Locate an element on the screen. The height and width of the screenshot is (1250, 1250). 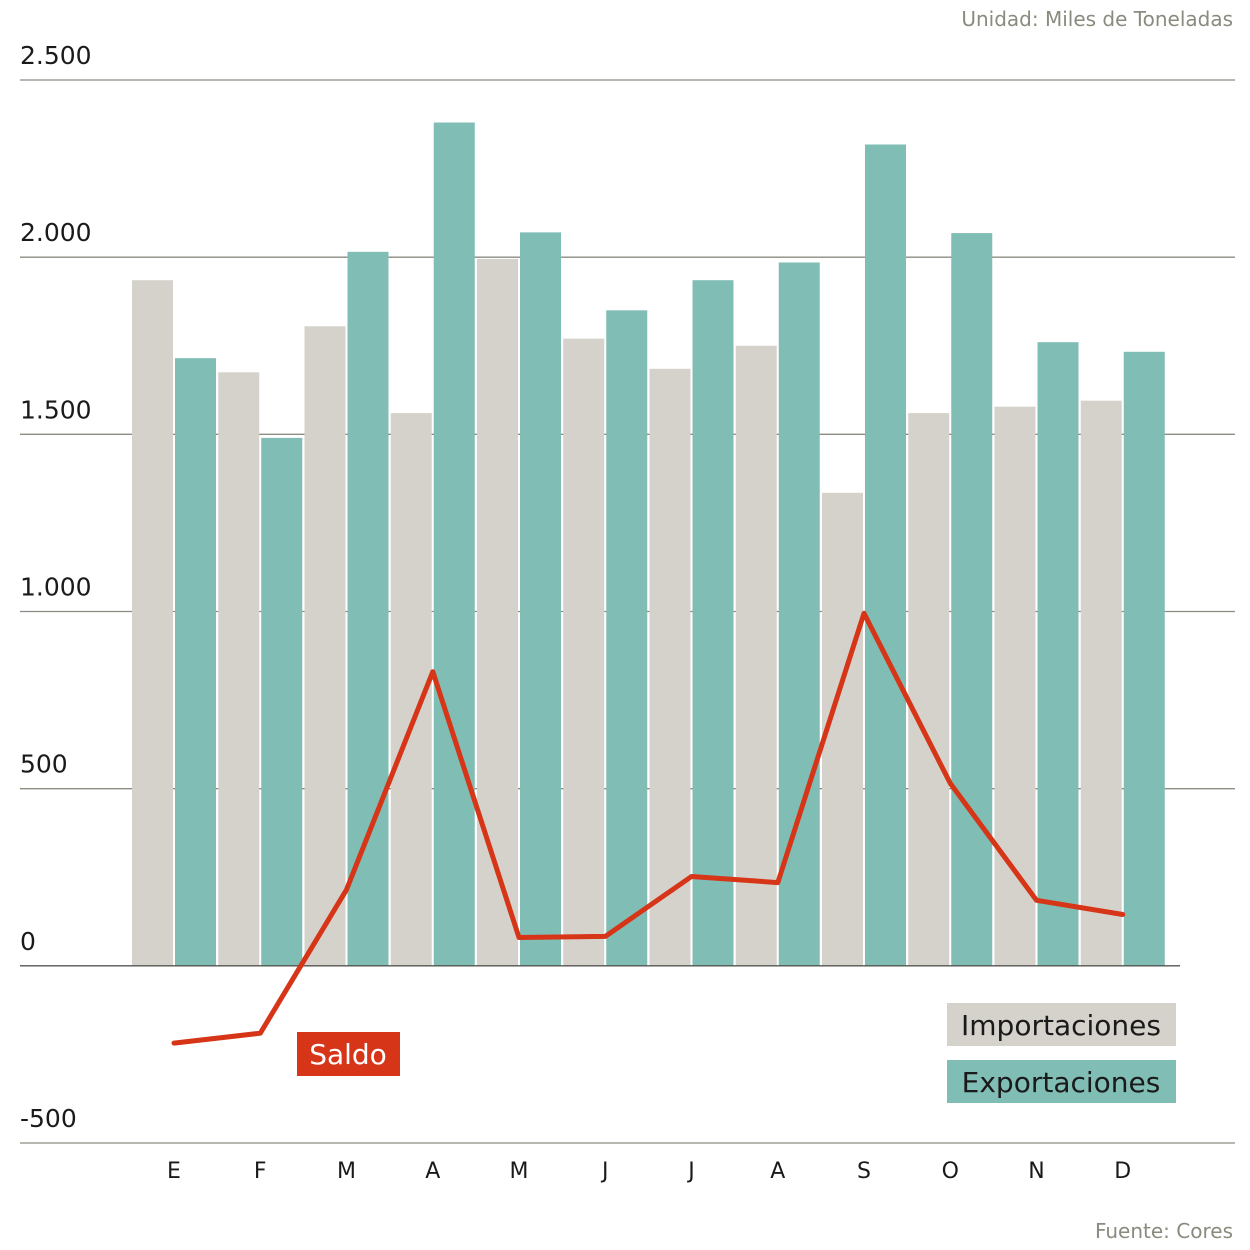
x-tick-label: F is located at coordinates (260, 1171).